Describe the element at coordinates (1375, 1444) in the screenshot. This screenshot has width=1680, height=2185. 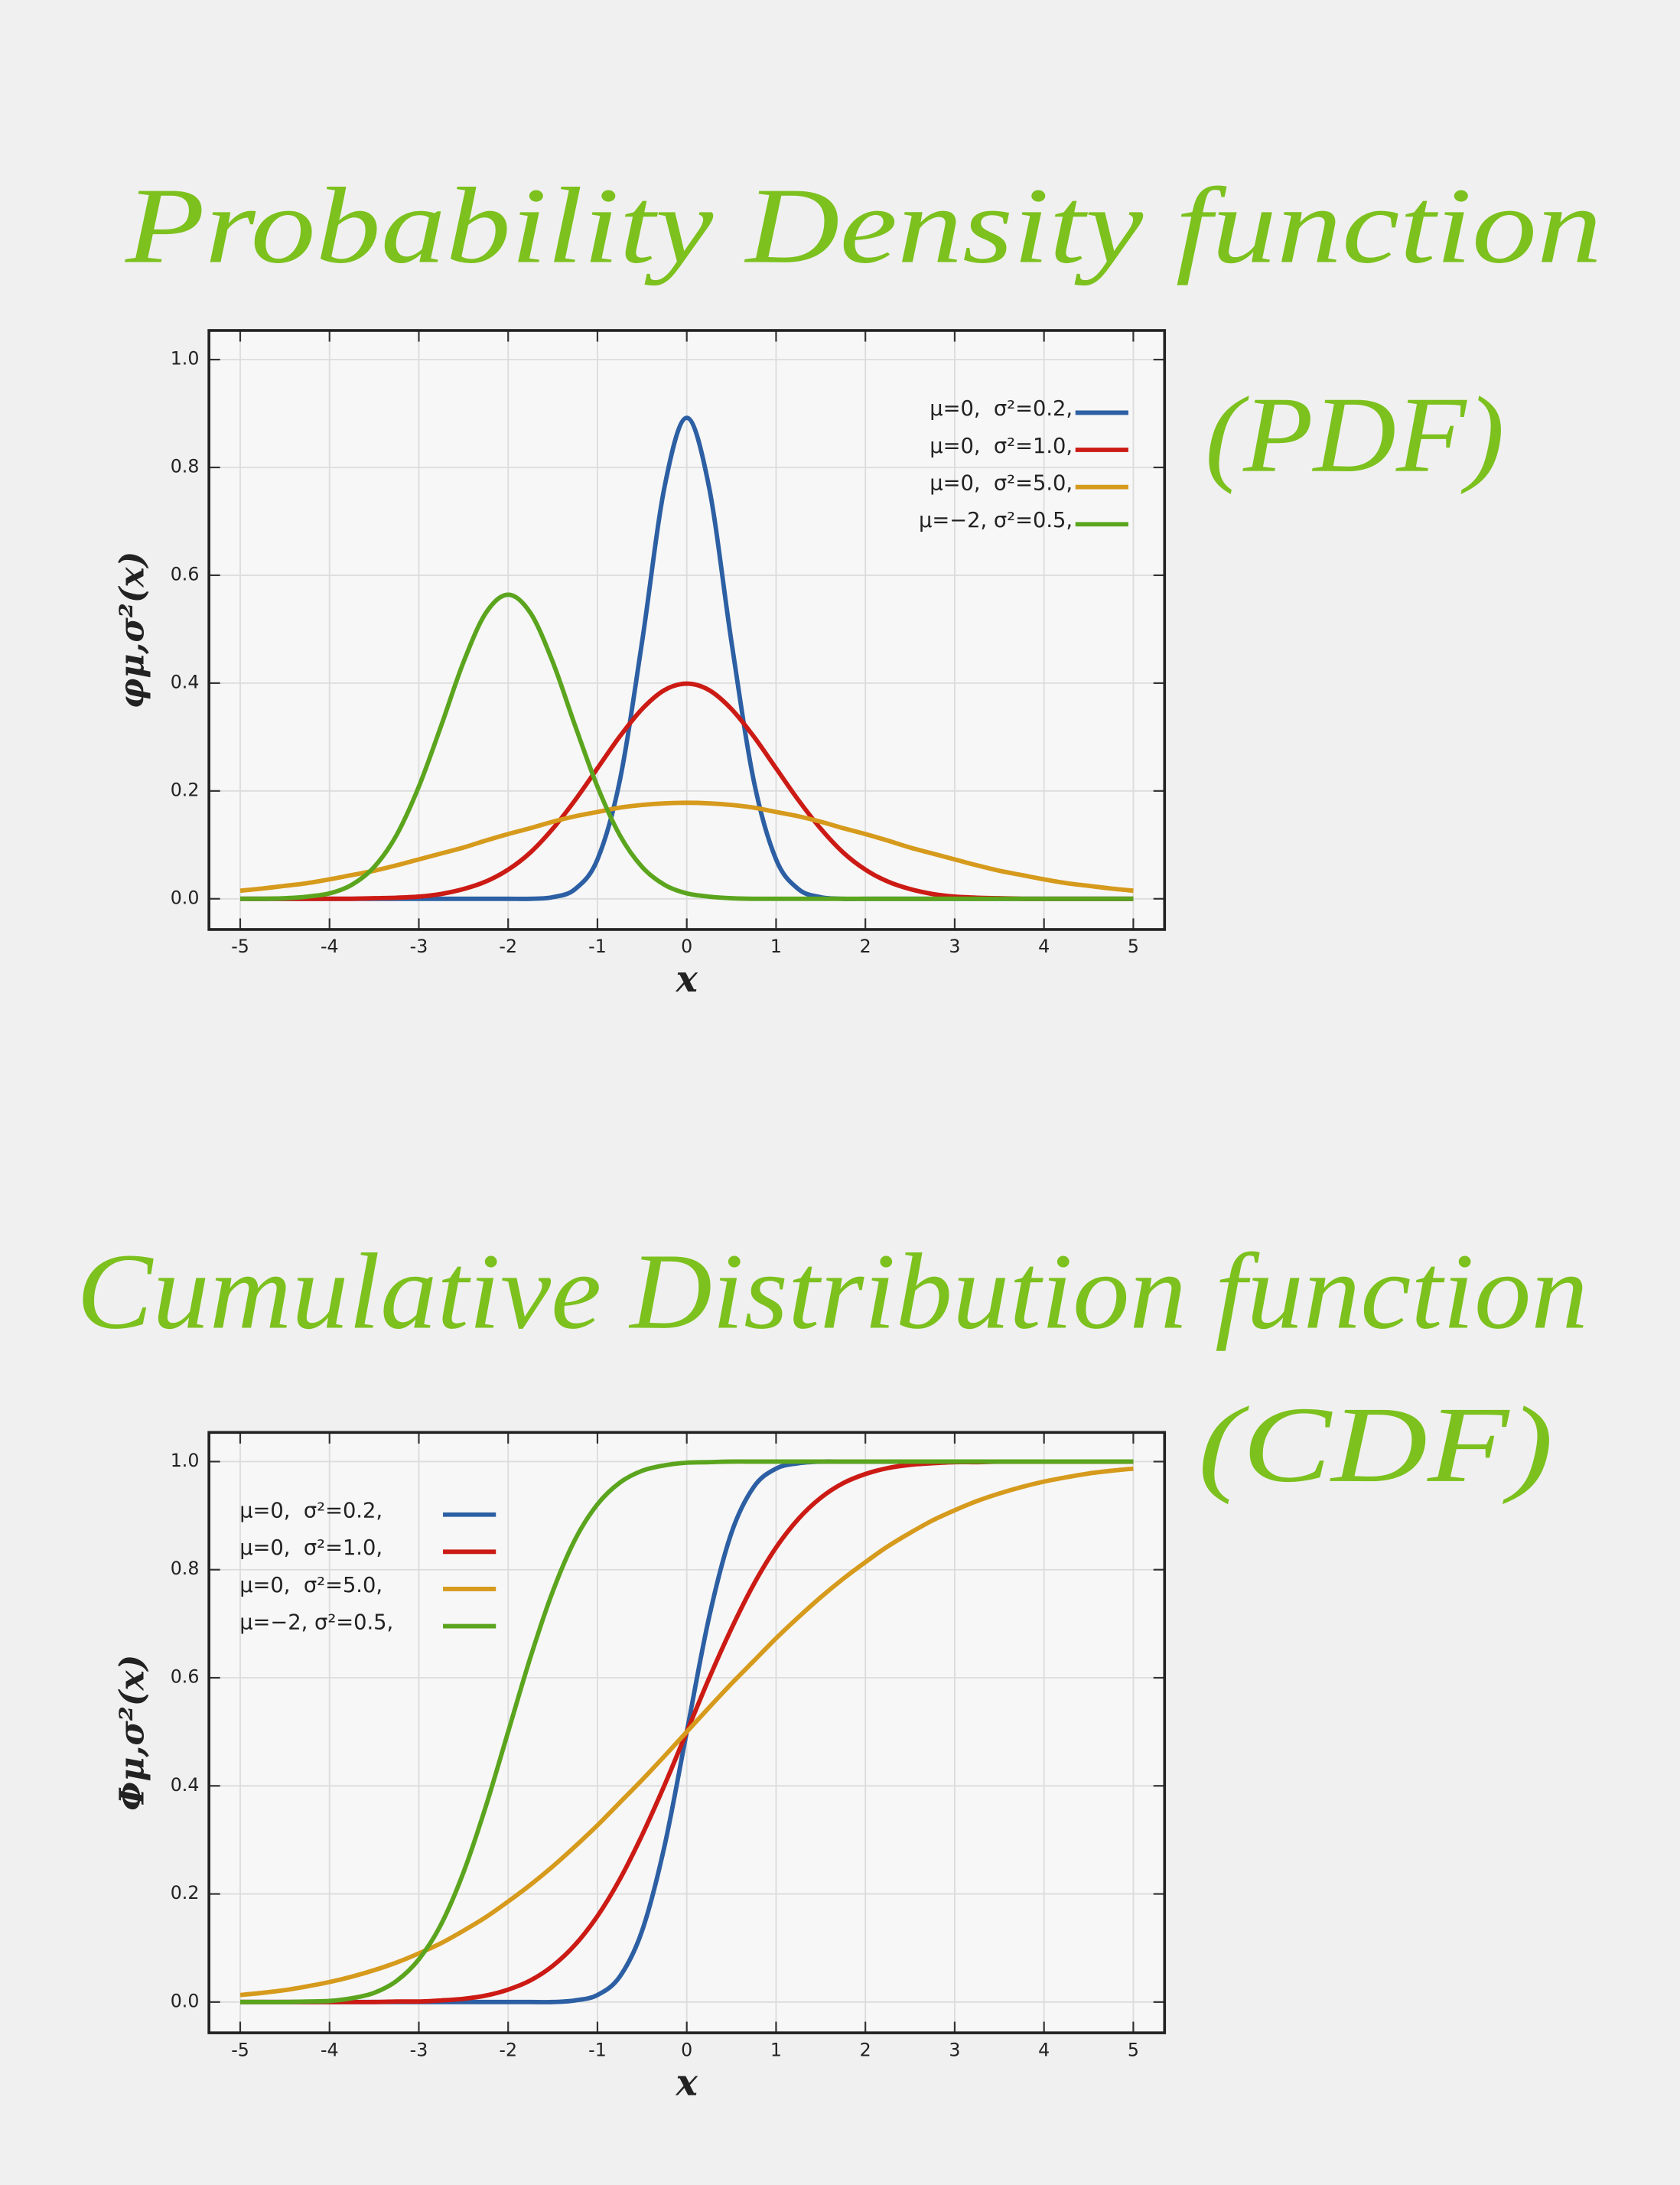
I see `handwritten-subtitle: (CDF)` at that location.